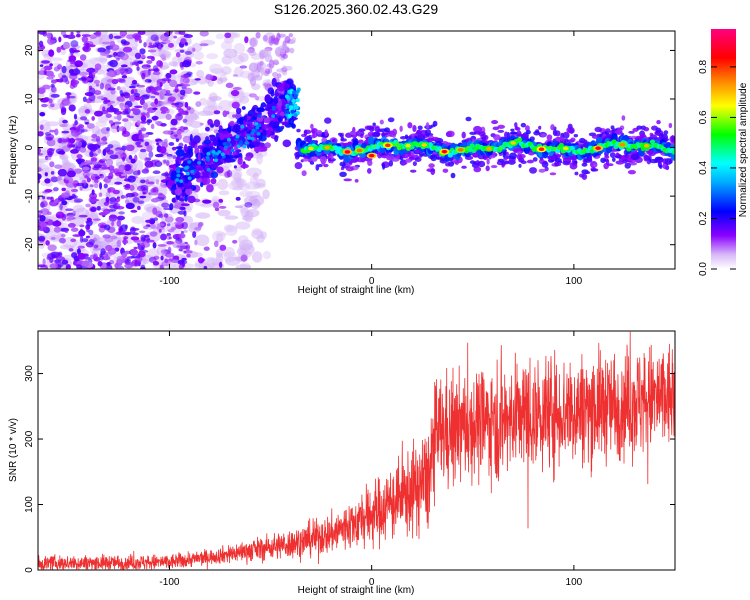 This screenshot has width=750, height=600. I want to click on colorbar-tick-label: 0.6, so click(703, 117).